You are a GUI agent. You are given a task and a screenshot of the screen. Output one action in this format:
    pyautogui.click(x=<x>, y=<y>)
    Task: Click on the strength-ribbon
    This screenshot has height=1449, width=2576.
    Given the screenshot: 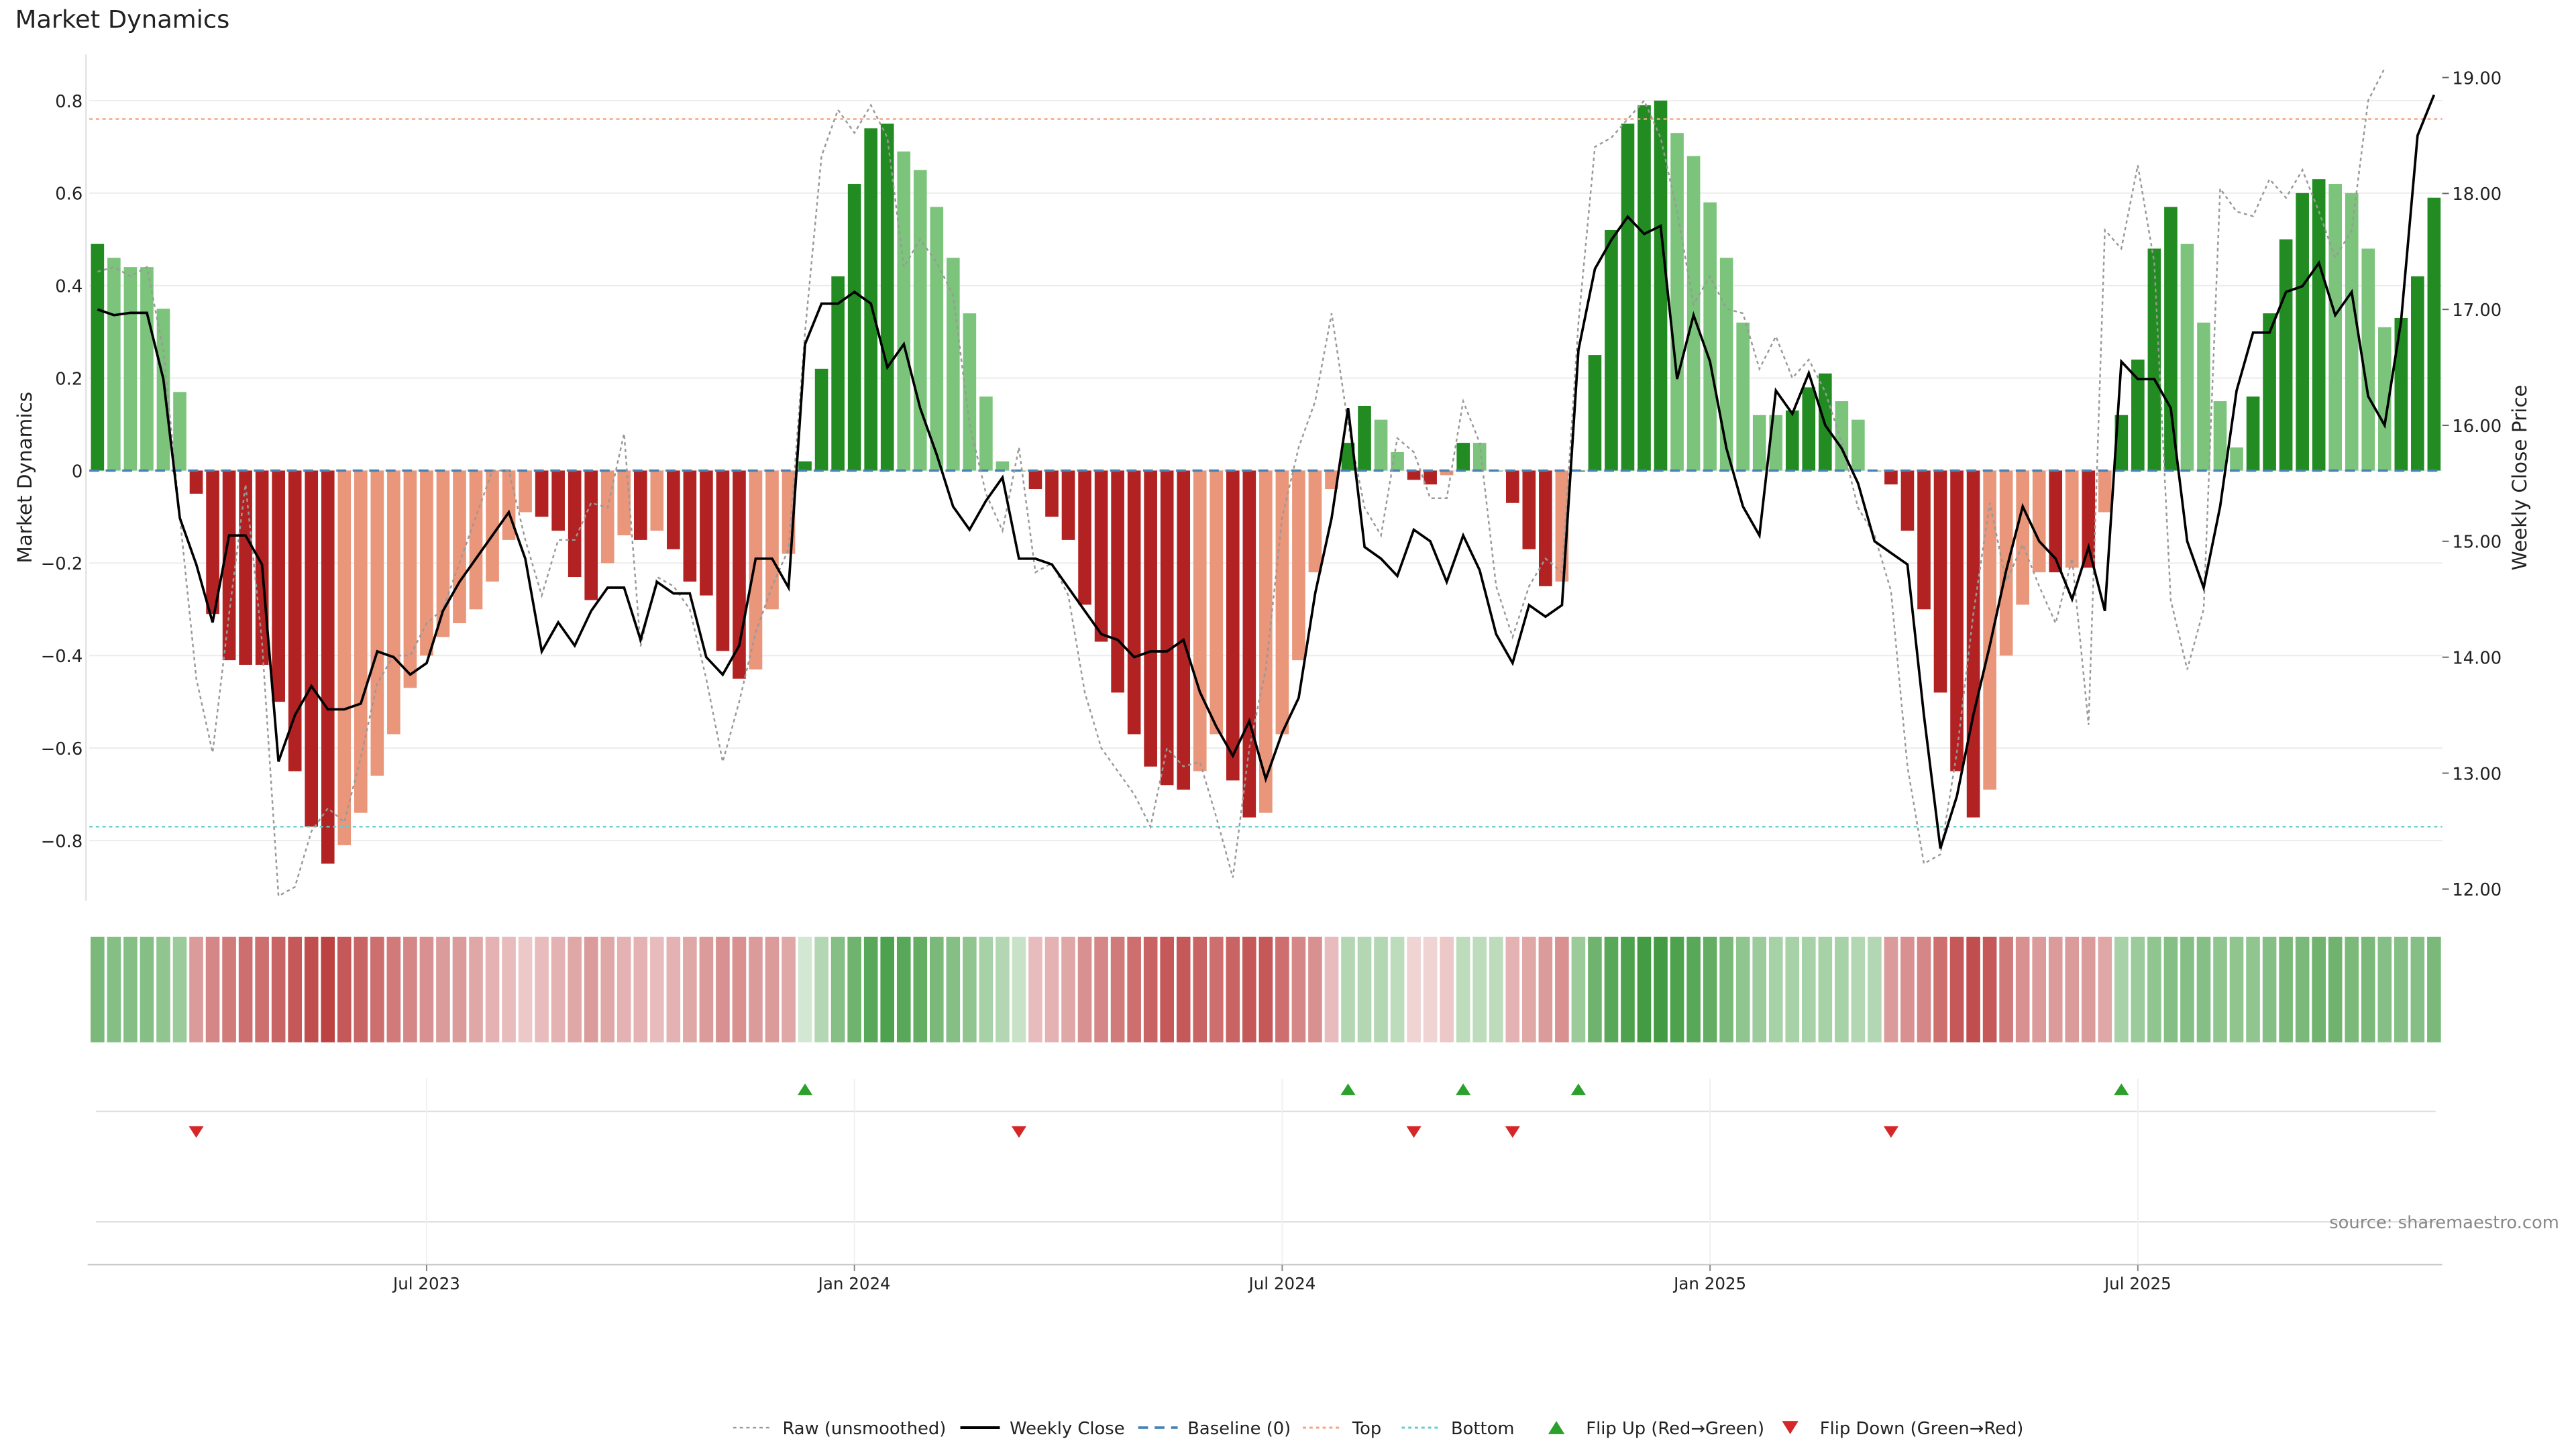 What is the action you would take?
    pyautogui.click(x=1266, y=989)
    